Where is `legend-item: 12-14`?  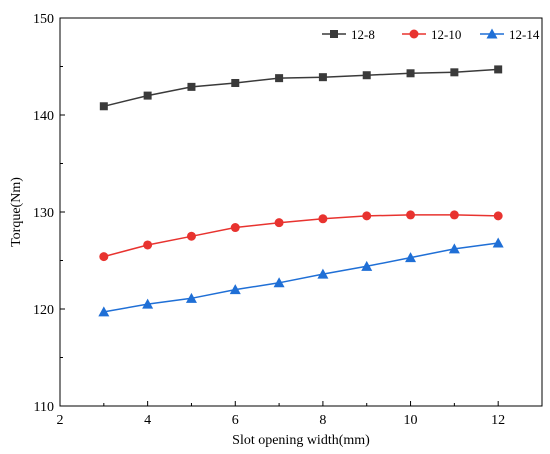 legend-item: 12-14 is located at coordinates (510, 34).